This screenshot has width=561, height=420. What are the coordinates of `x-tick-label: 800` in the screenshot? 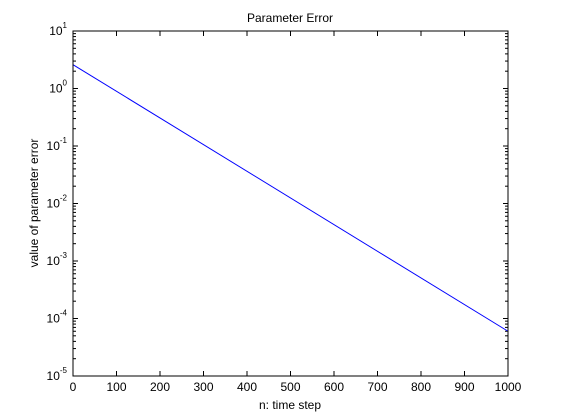 It's located at (421, 387).